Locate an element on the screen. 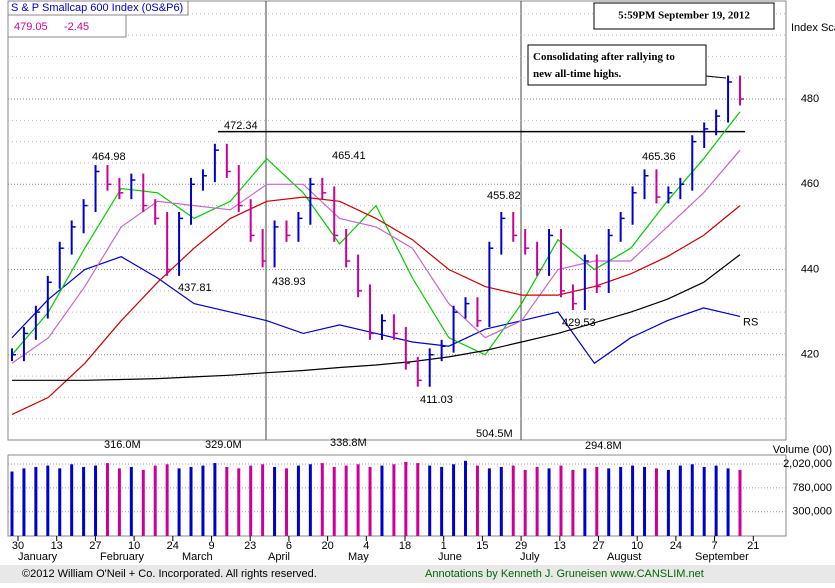 This screenshot has width=835, height=588. month-label: March is located at coordinates (197, 557).